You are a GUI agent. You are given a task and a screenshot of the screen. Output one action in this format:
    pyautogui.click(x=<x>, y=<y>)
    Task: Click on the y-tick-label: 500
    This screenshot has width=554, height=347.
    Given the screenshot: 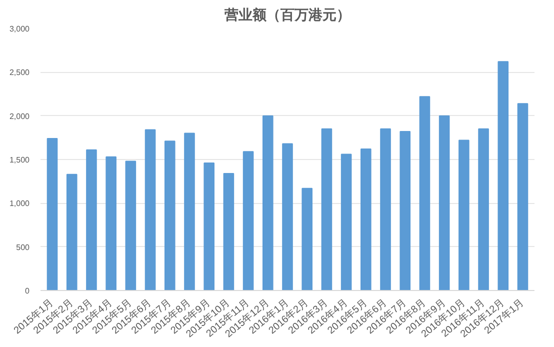 What is the action you would take?
    pyautogui.click(x=23, y=247)
    